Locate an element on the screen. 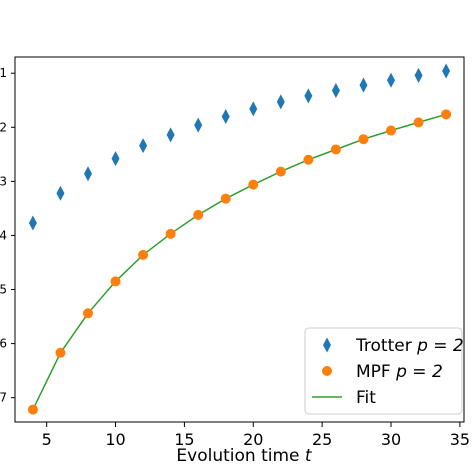  y-tick-label: 7 is located at coordinates (3, 398).